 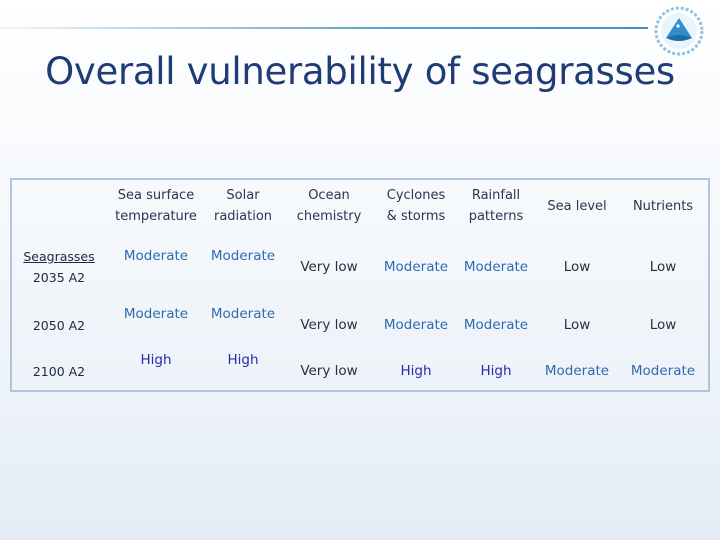 What do you see at coordinates (59, 371) in the screenshot?
I see `row-label-2100-a2: 2100 A2` at bounding box center [59, 371].